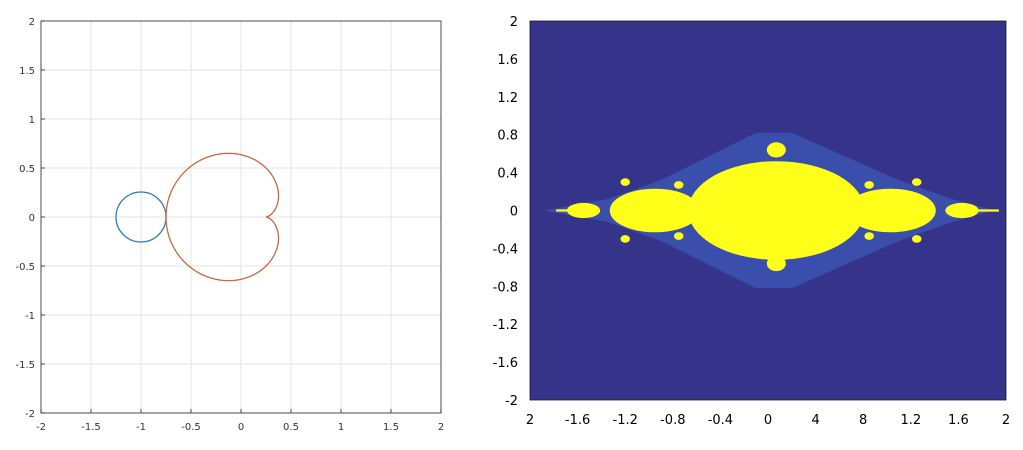 This screenshot has width=1023, height=450. Describe the element at coordinates (25, 365) in the screenshot. I see `y-tick-label: -1.5` at that location.